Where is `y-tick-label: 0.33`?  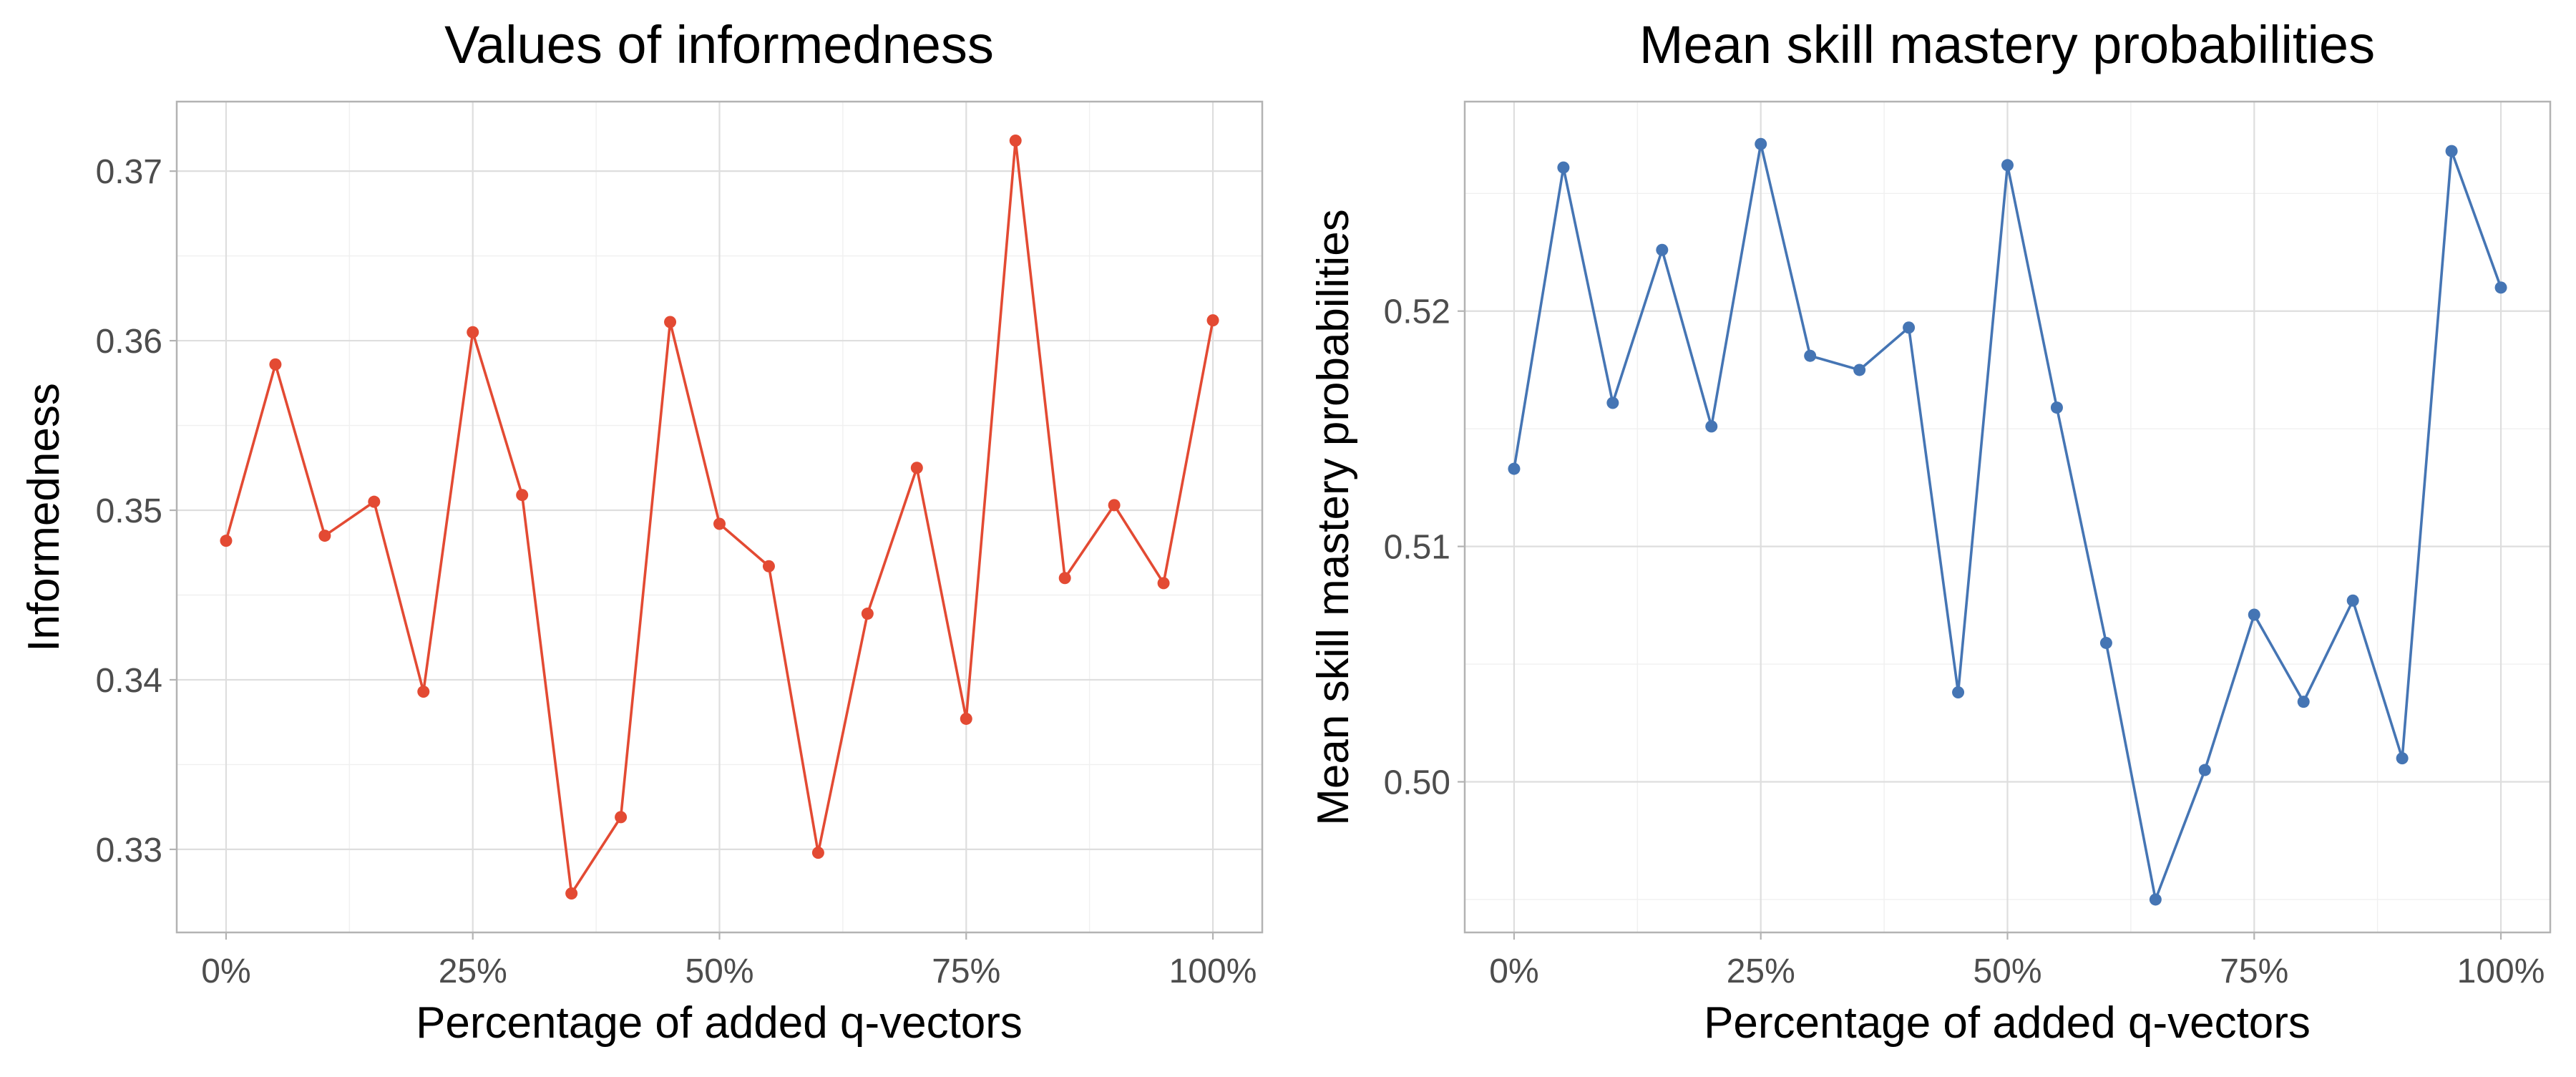
y-tick-label: 0.33 is located at coordinates (129, 850).